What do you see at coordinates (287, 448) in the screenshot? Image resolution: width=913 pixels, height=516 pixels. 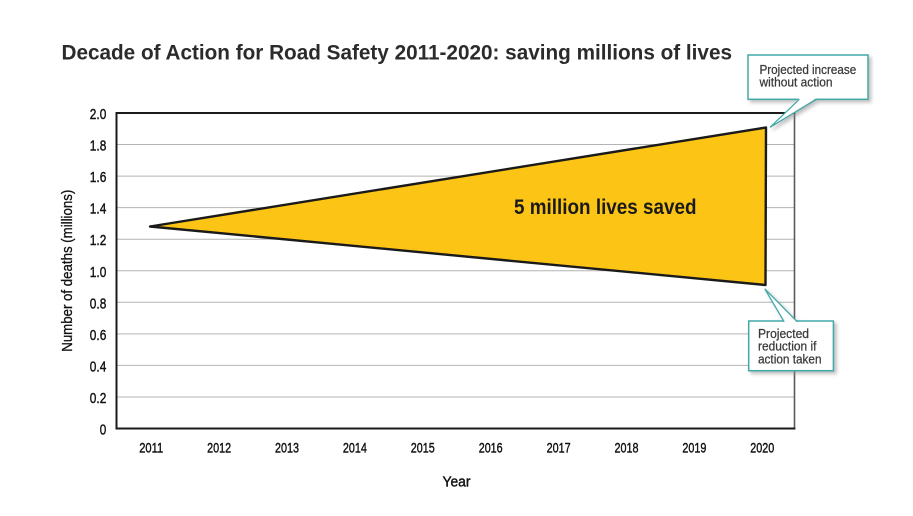 I see `svg-text: 2013` at bounding box center [287, 448].